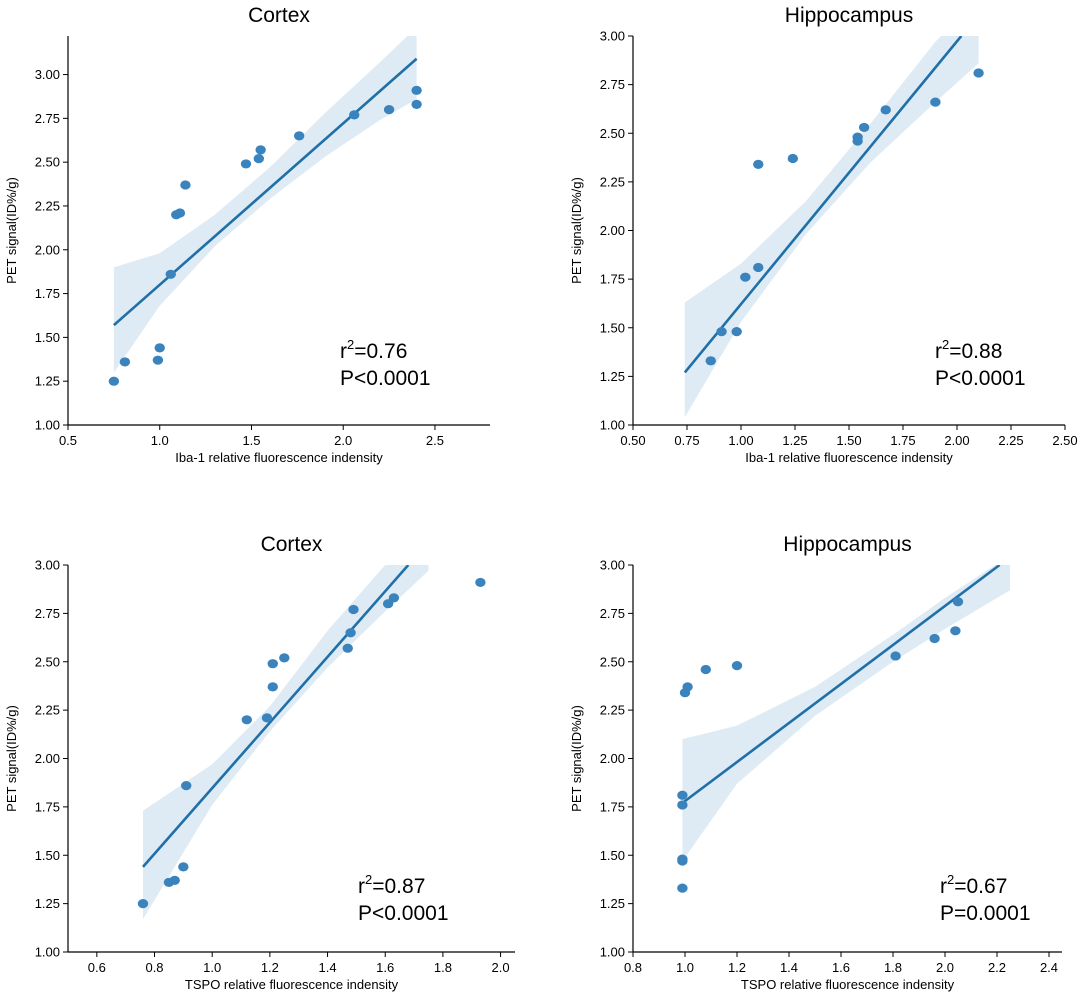  What do you see at coordinates (380, 351) in the screenshot?
I see `r-squared-value: =0.76` at bounding box center [380, 351].